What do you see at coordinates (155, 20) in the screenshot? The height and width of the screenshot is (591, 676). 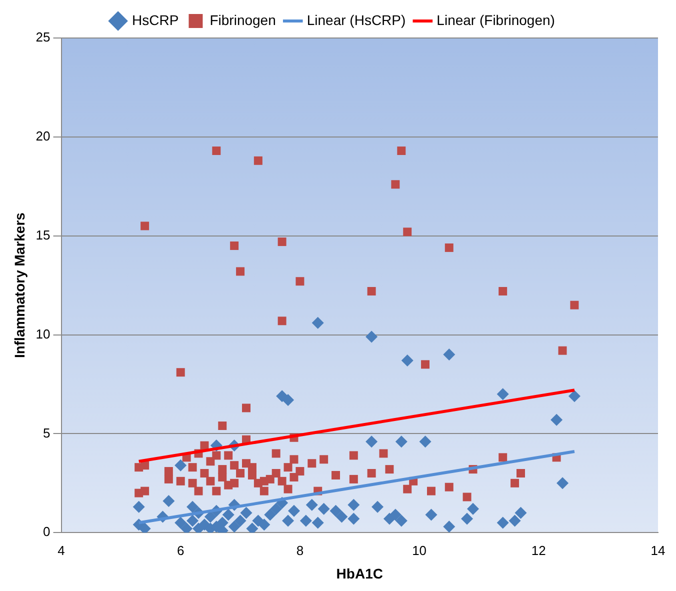 I see `legend-label: HsCRP` at bounding box center [155, 20].